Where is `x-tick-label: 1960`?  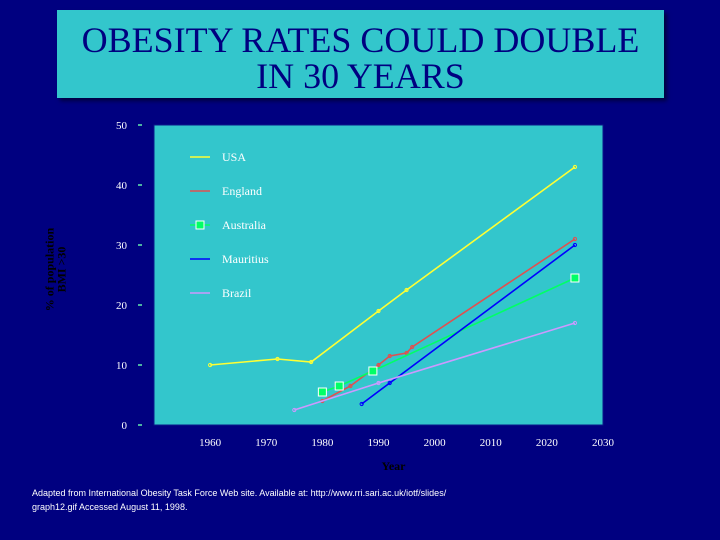
x-tick-label: 1960 is located at coordinates (210, 443).